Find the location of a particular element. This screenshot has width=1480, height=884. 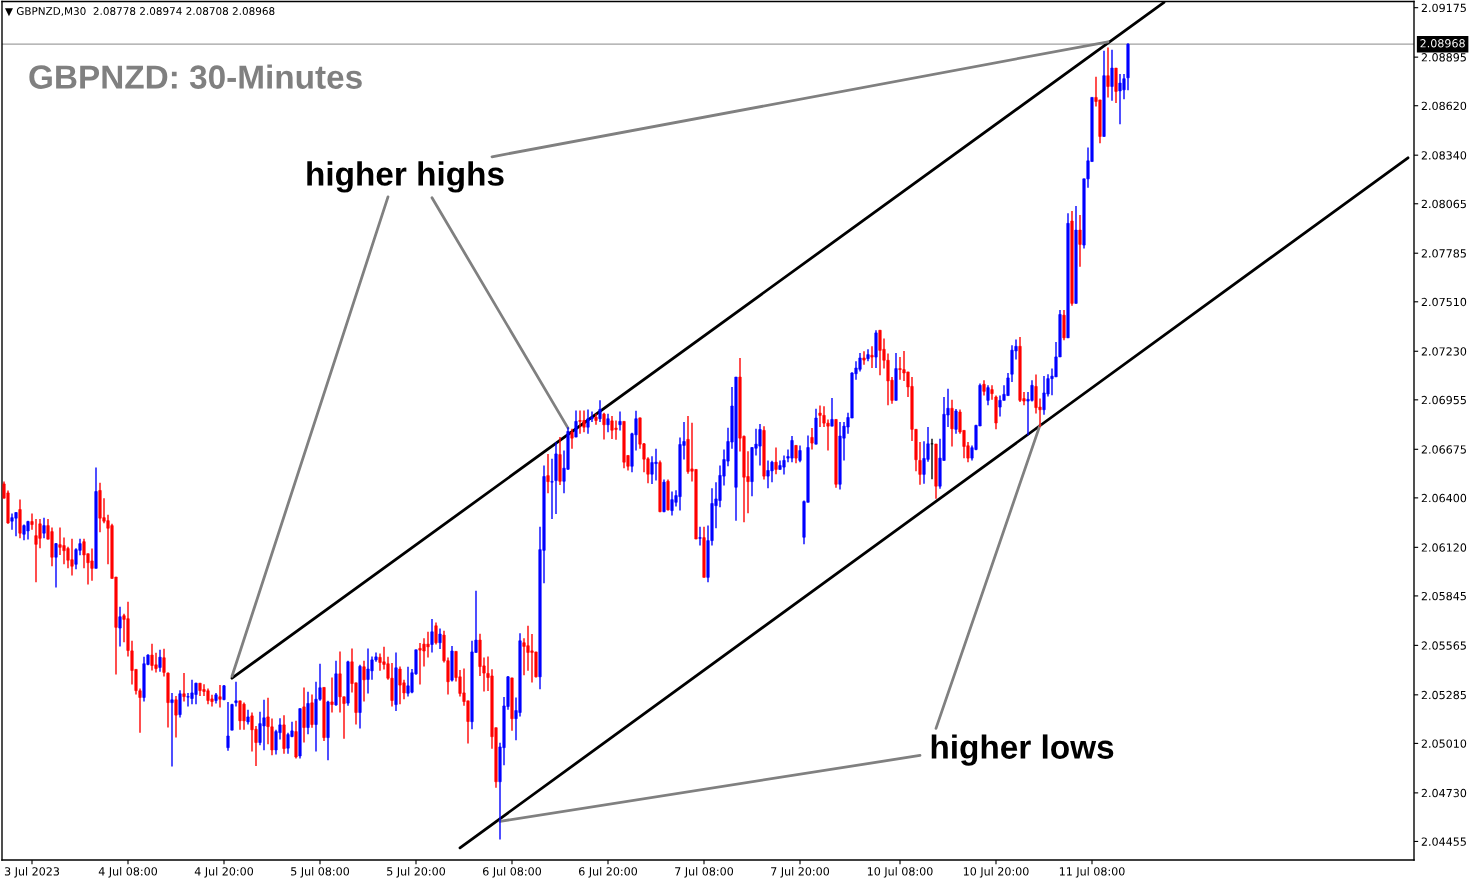

x-tick-label: 6 Jul 20:00 is located at coordinates (608, 872).